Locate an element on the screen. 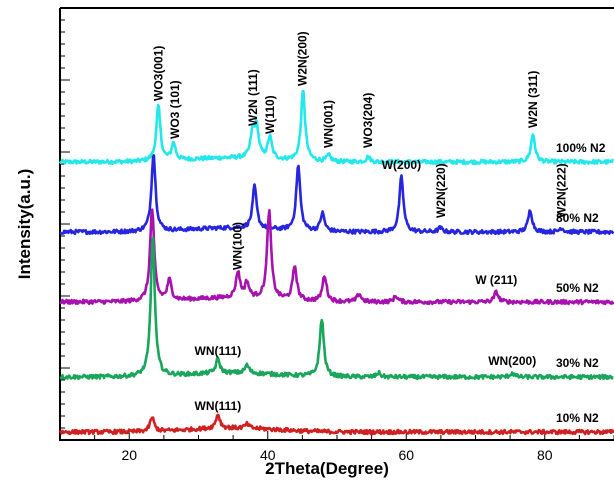 This screenshot has height=484, width=614. x-tick-label: 60 is located at coordinates (406, 455).